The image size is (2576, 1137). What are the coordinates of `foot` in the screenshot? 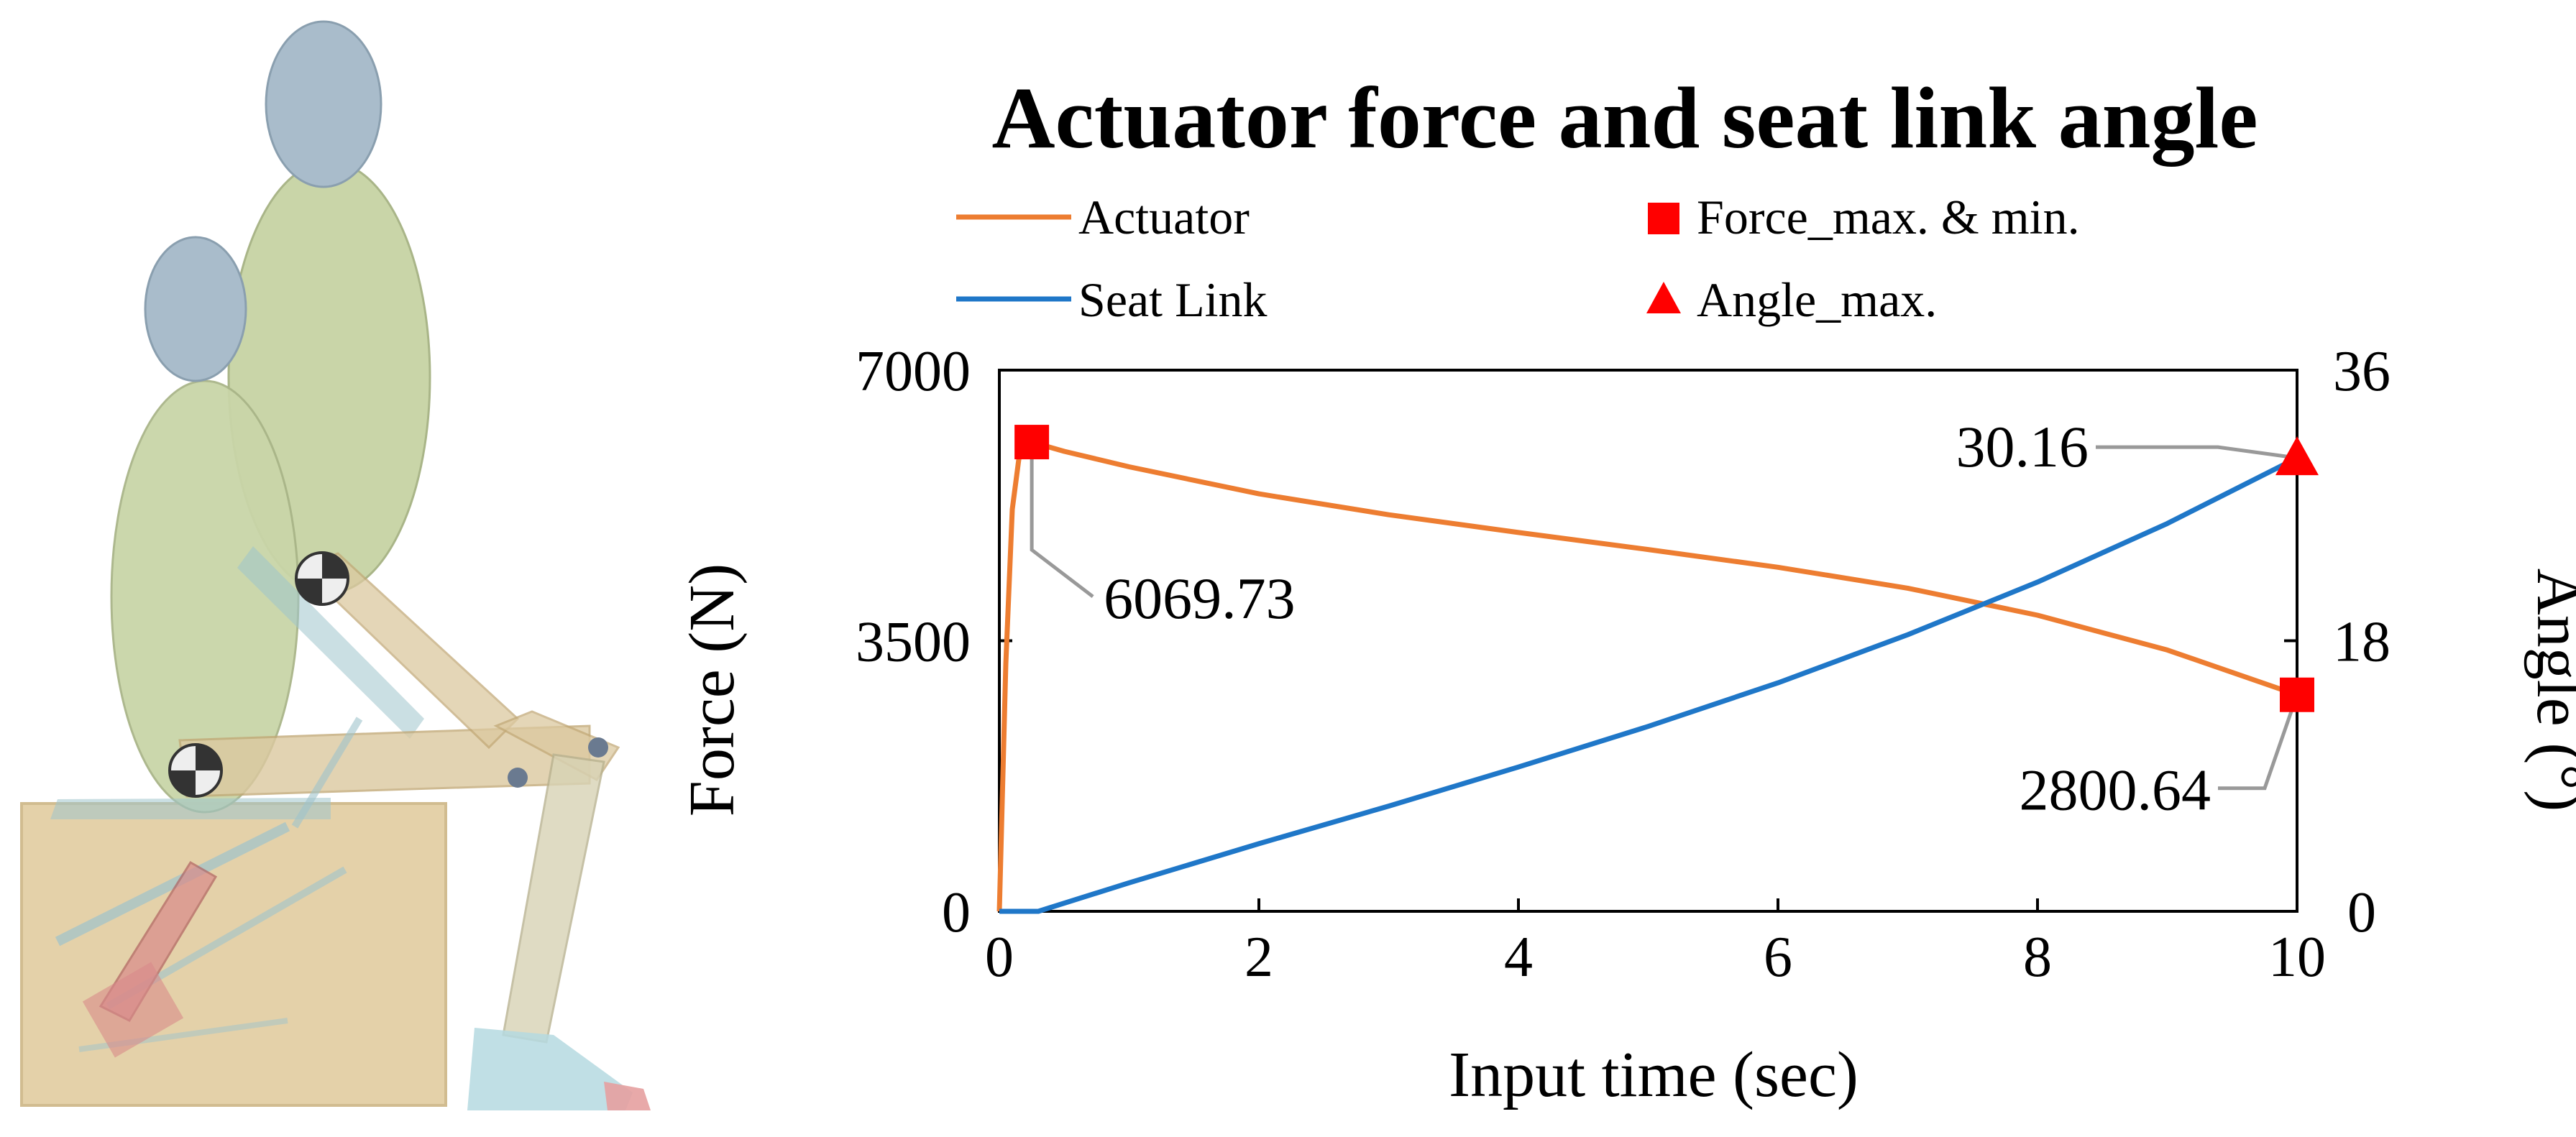 It's located at (550, 1069).